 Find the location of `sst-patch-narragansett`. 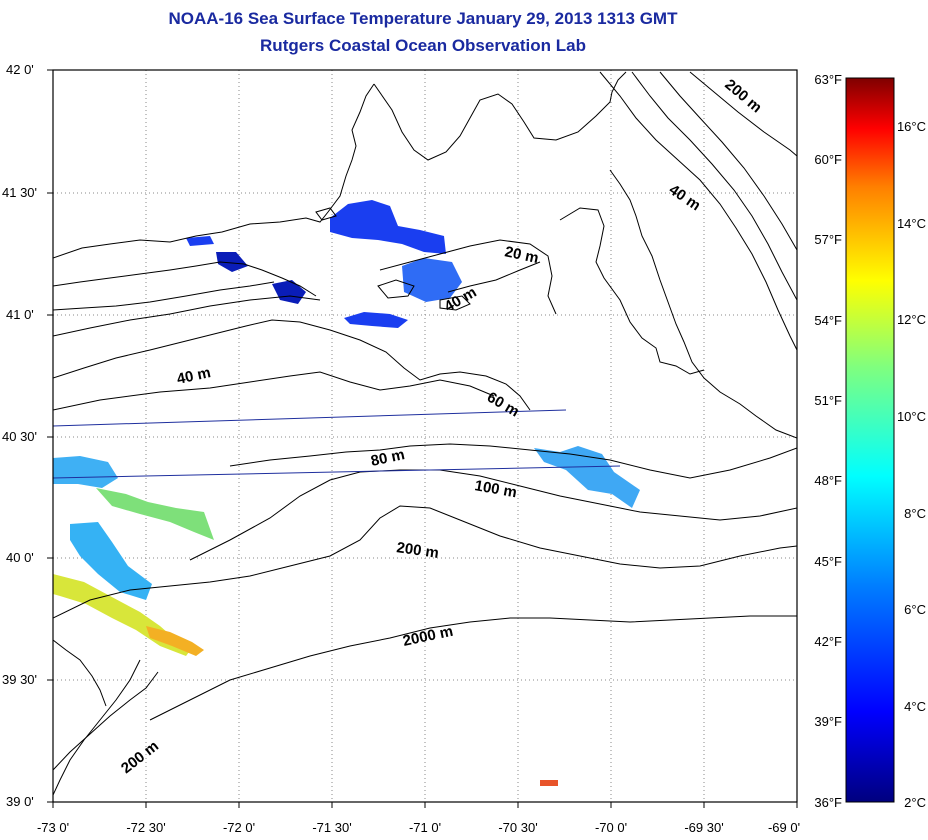

sst-patch-narragansett is located at coordinates (388, 227).